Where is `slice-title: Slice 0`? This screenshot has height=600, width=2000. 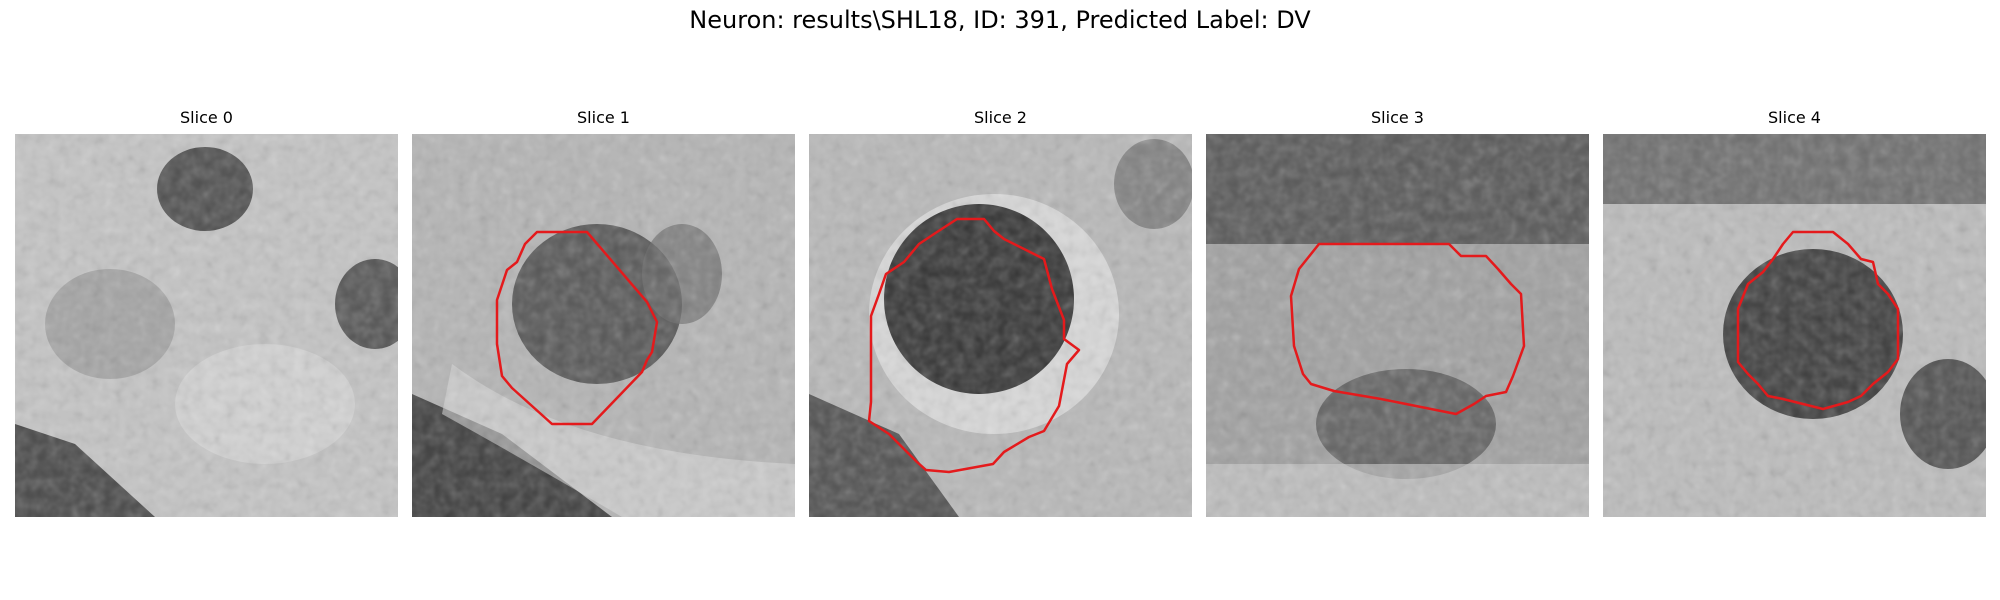
slice-title: Slice 0 is located at coordinates (206, 117).